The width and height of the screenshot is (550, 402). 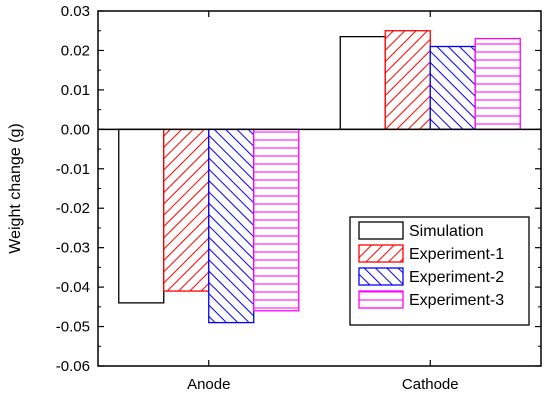 I want to click on bar-experiment-3-anode, so click(x=276, y=220).